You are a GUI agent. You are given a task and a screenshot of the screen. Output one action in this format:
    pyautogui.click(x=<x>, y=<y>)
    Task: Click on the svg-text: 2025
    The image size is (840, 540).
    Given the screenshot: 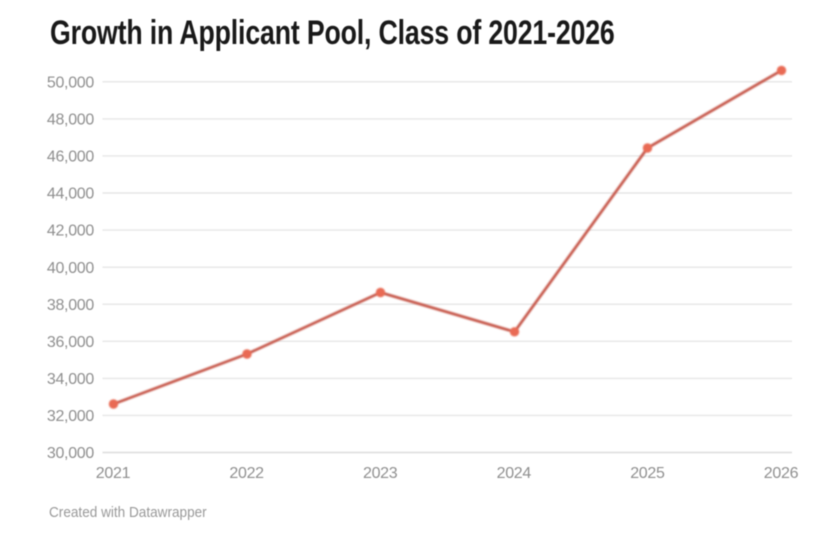 What is the action you would take?
    pyautogui.click(x=647, y=473)
    